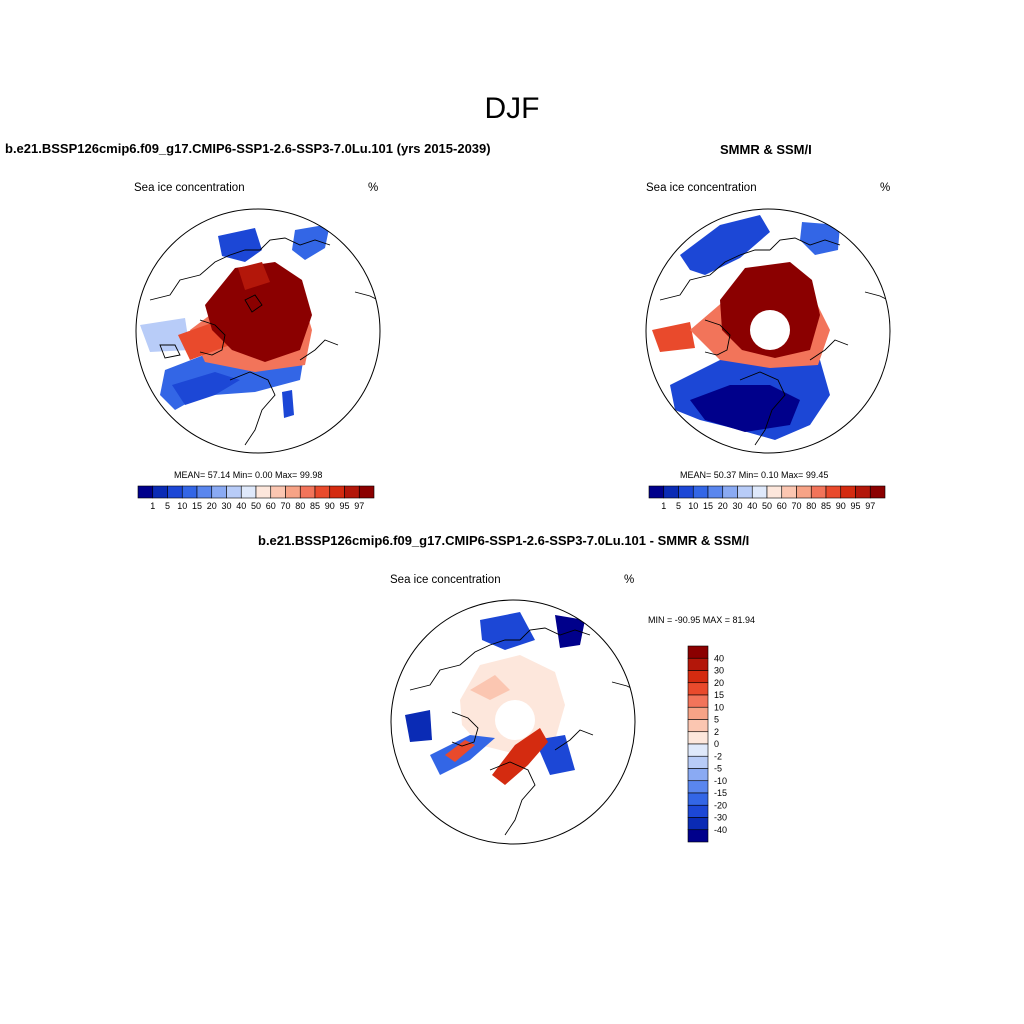 This screenshot has width=1024, height=1024. Describe the element at coordinates (663, 506) in the screenshot. I see `colorbar-obs-label-0: 1` at that location.